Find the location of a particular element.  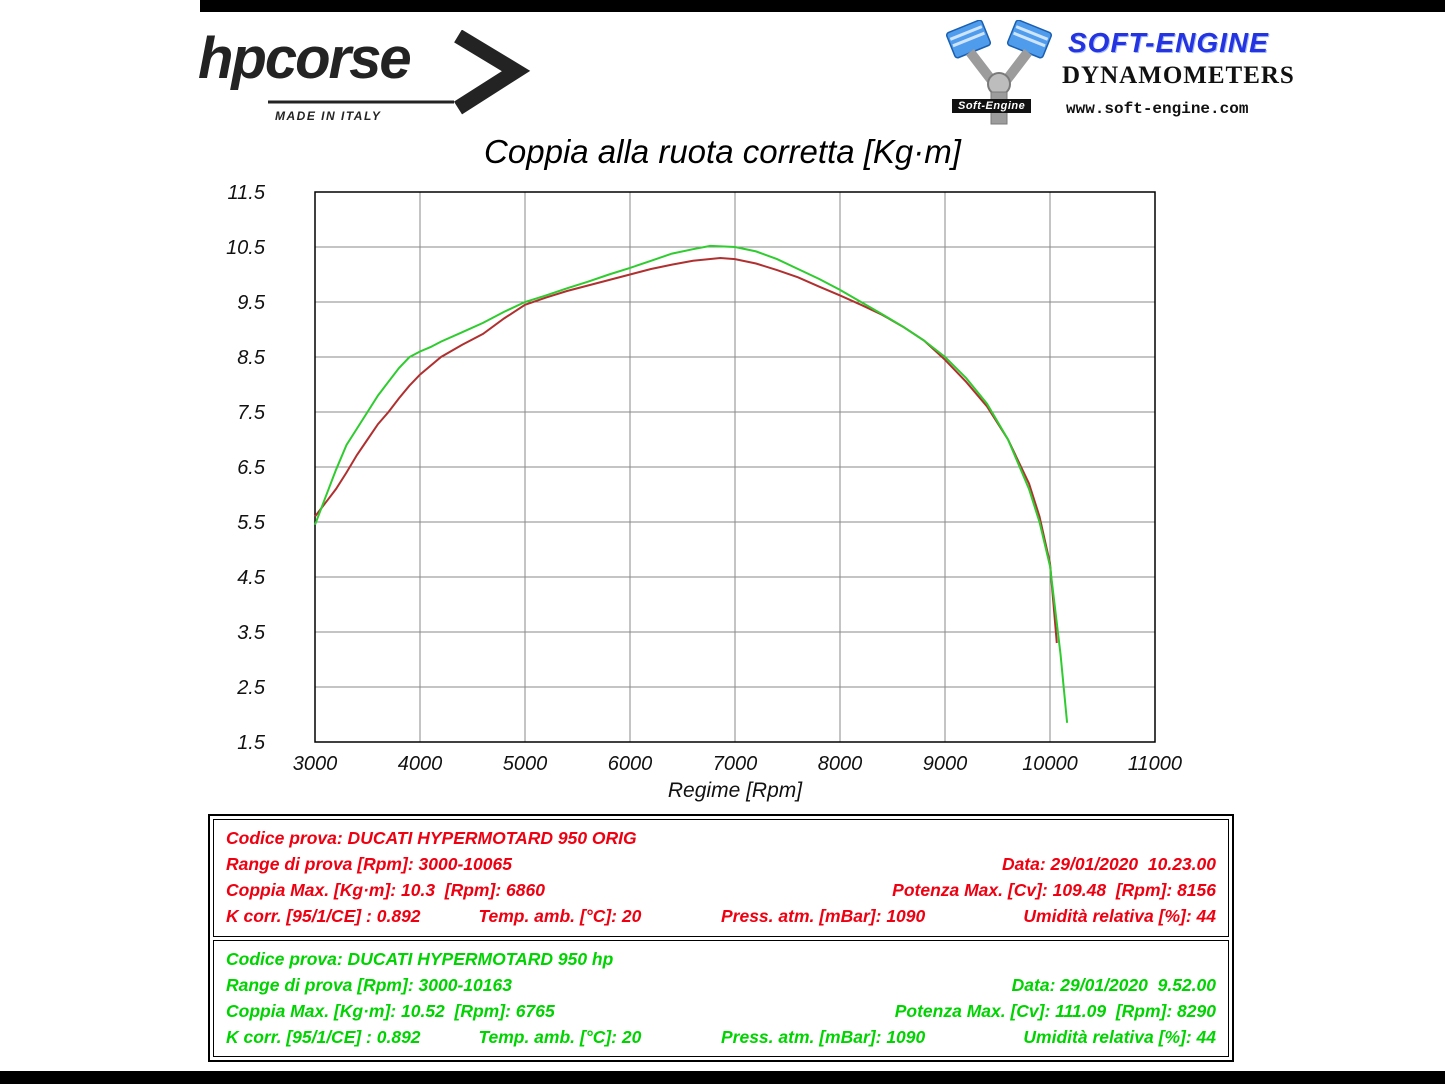

svg-text: 8000 is located at coordinates (840, 764).